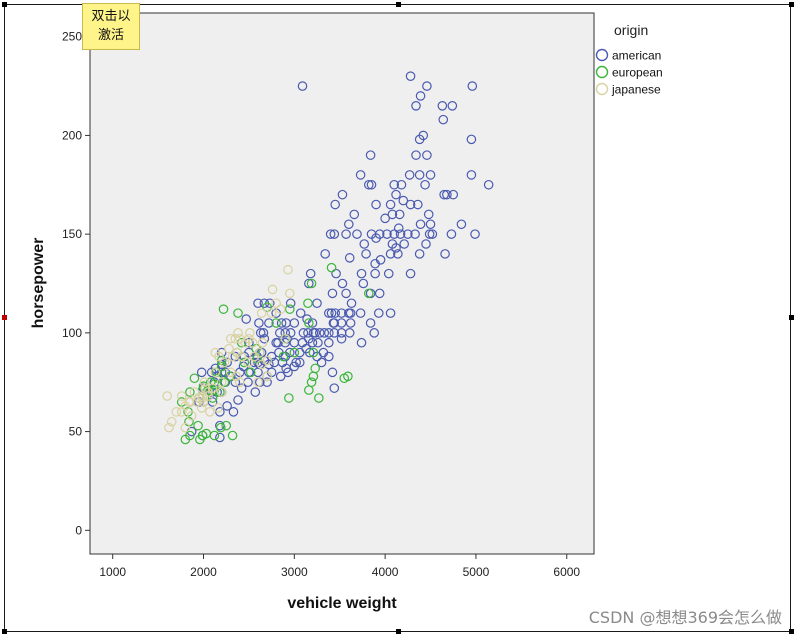 The height and width of the screenshot is (638, 798). Describe the element at coordinates (628, 90) in the screenshot. I see `legend-item-japanese: japanese` at that location.